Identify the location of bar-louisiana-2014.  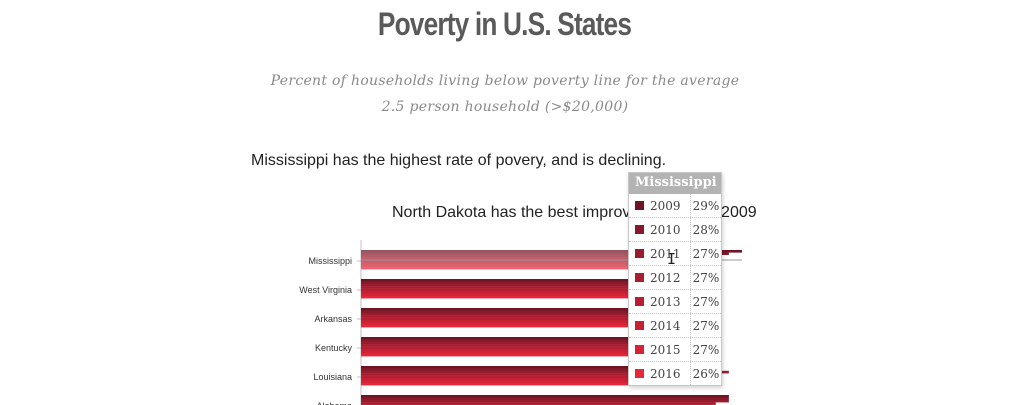
(538, 379).